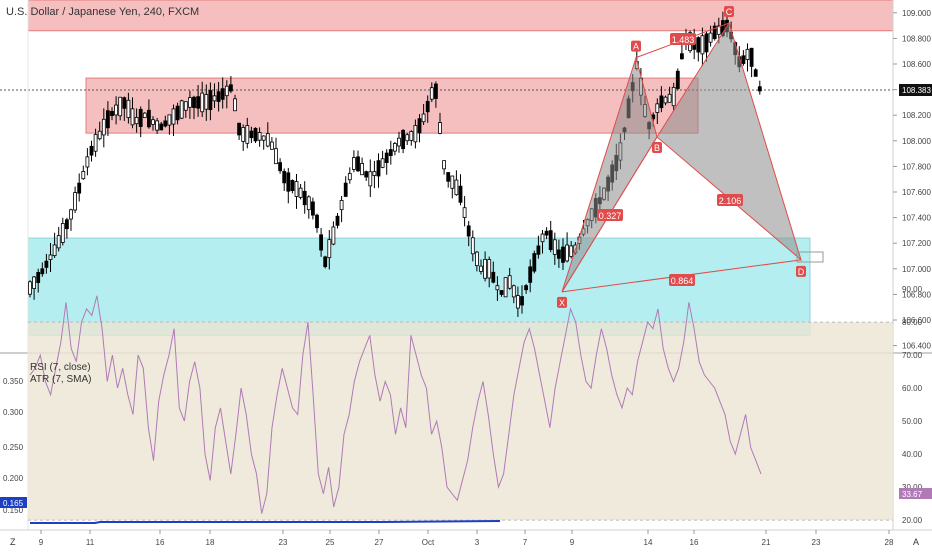  I want to click on rsi-tick-label: 20.00, so click(912, 520).